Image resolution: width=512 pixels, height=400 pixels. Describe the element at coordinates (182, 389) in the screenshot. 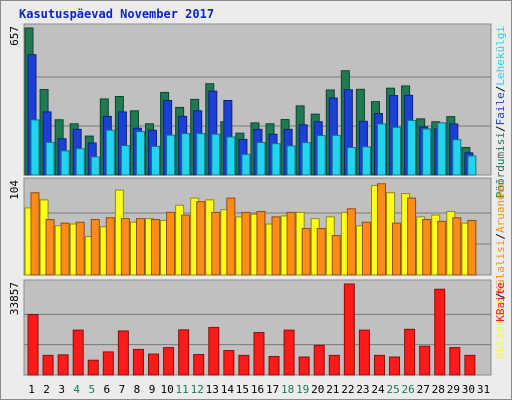

I see `x-tick-label: 11` at that location.